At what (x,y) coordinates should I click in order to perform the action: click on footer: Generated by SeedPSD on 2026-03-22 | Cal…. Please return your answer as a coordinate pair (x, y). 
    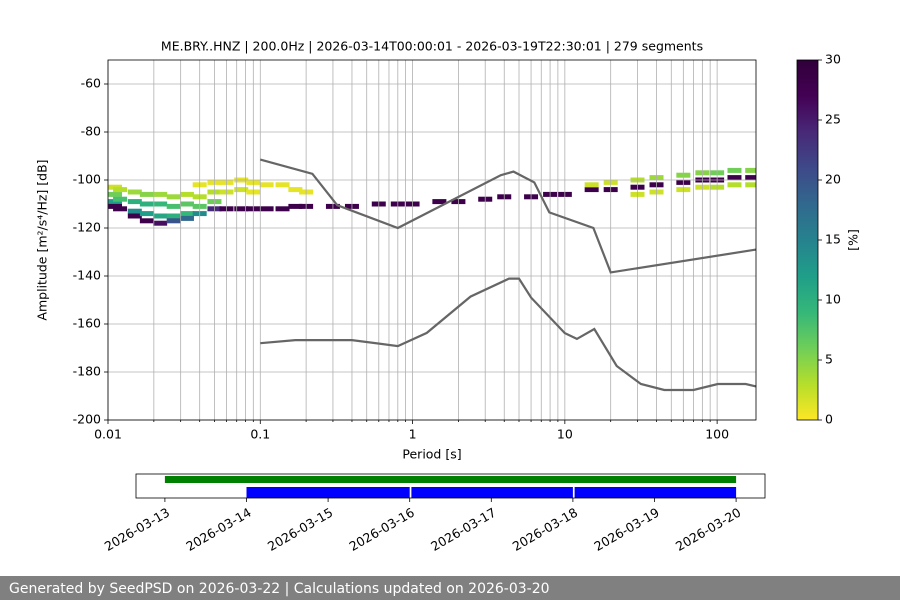
    Looking at the image, I should click on (279, 589).